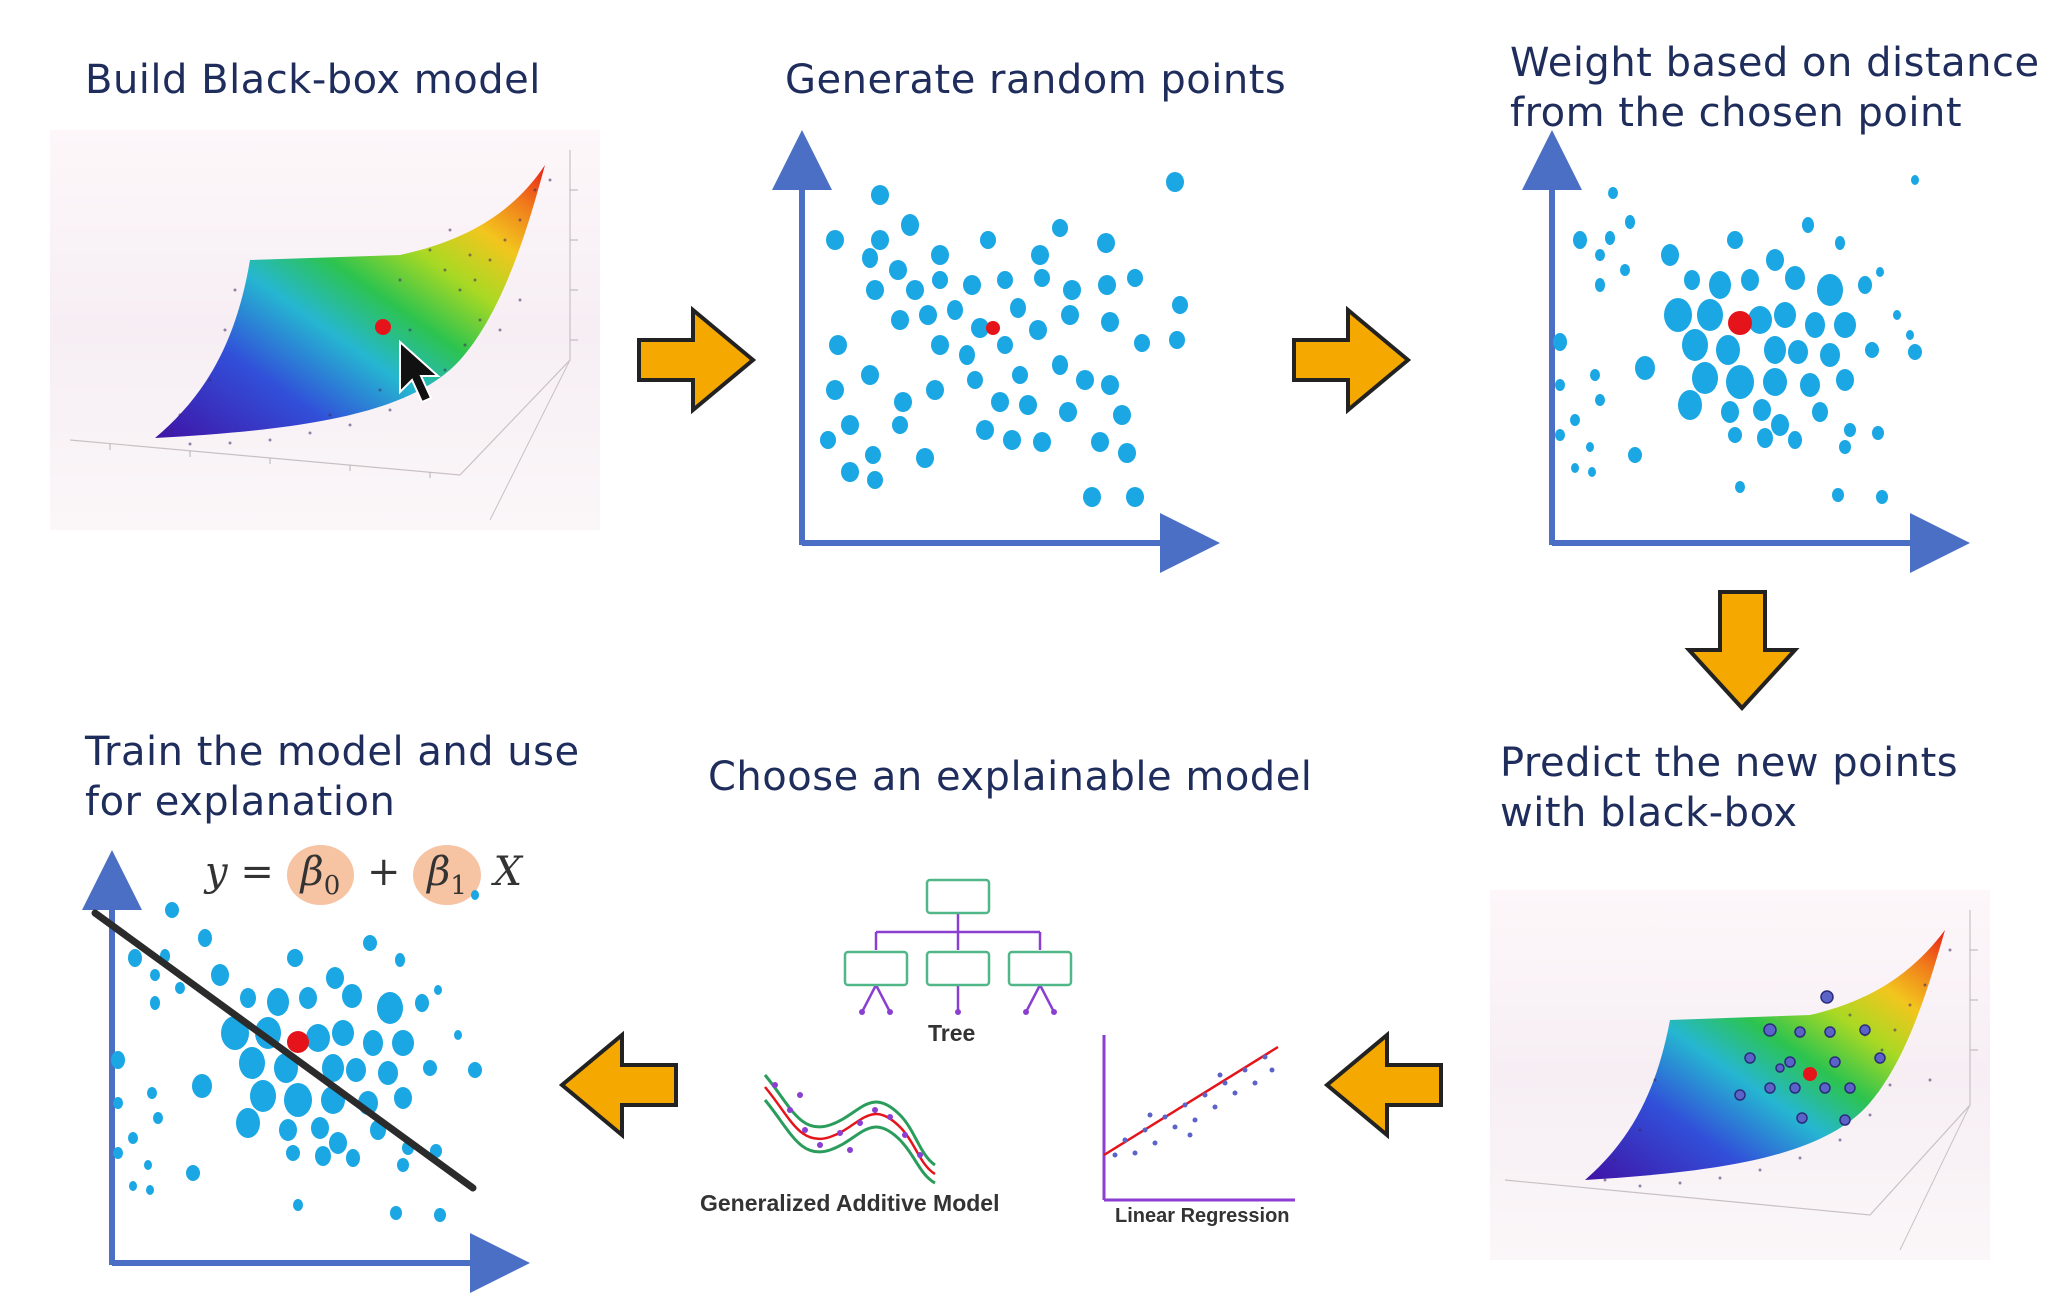 Image resolution: width=2070 pixels, height=1302 pixels. What do you see at coordinates (1010, 777) in the screenshot?
I see `step-choose-title: Choose an explainable model` at bounding box center [1010, 777].